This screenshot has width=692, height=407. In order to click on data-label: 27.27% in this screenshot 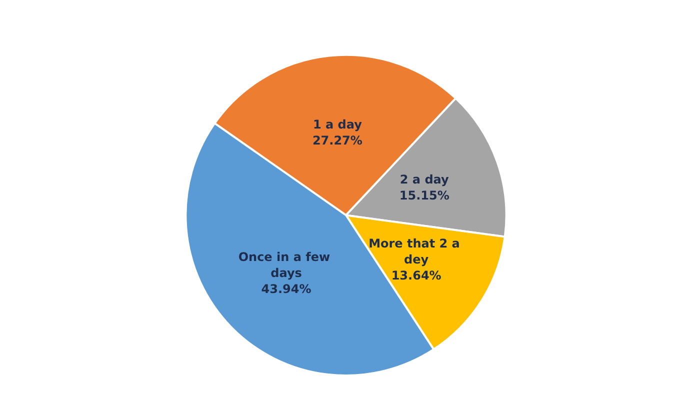, I will do `click(337, 141)`.